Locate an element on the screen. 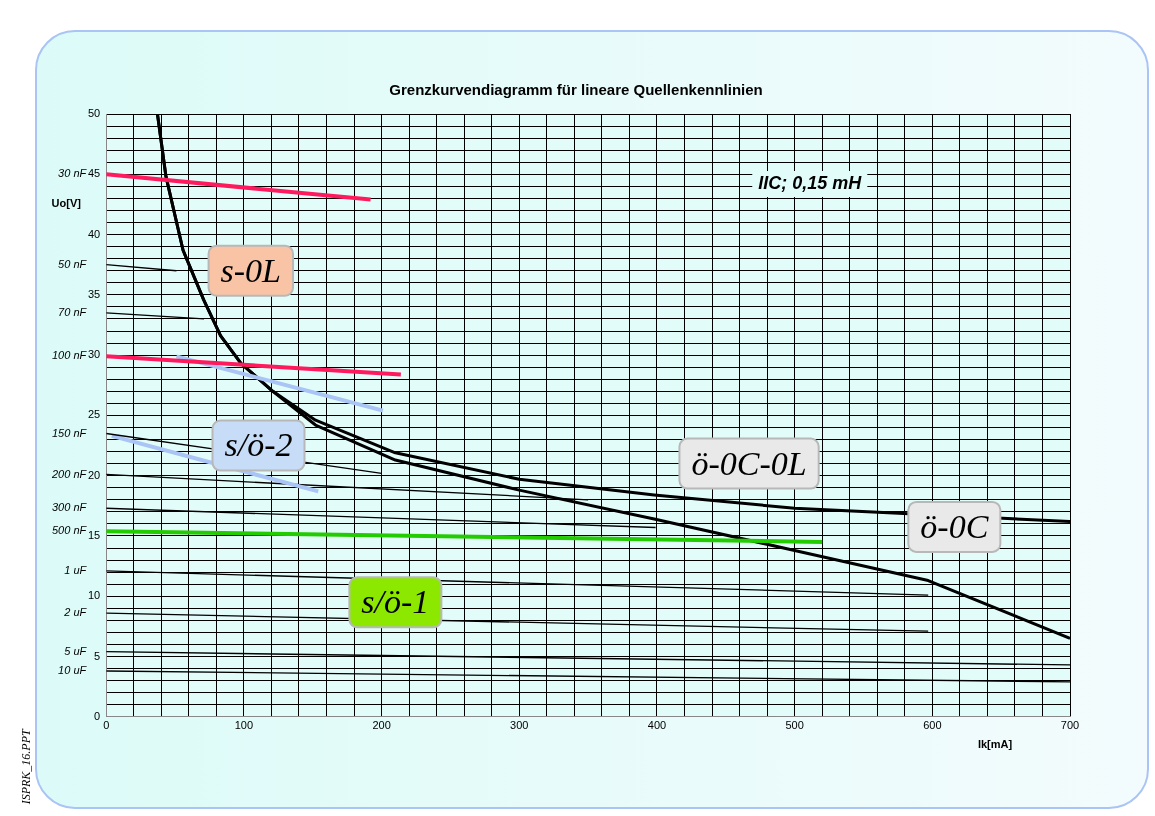  annotation: ö-0C-0L is located at coordinates (749, 463).